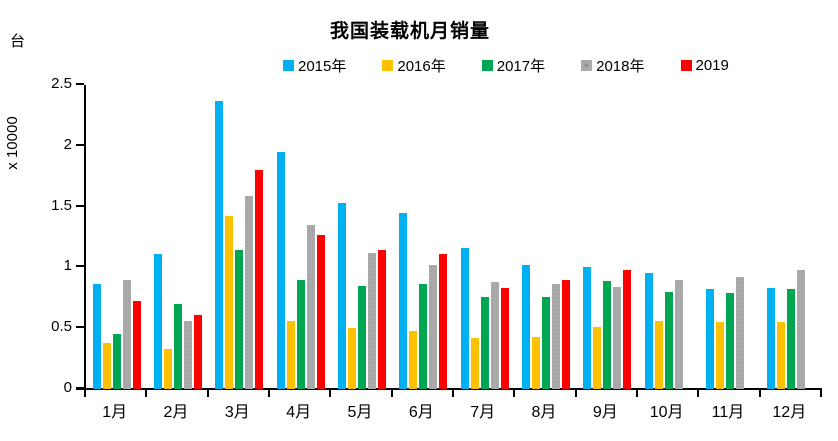 The width and height of the screenshot is (838, 441). What do you see at coordinates (556, 336) in the screenshot?
I see `bar-2018年-8月` at bounding box center [556, 336].